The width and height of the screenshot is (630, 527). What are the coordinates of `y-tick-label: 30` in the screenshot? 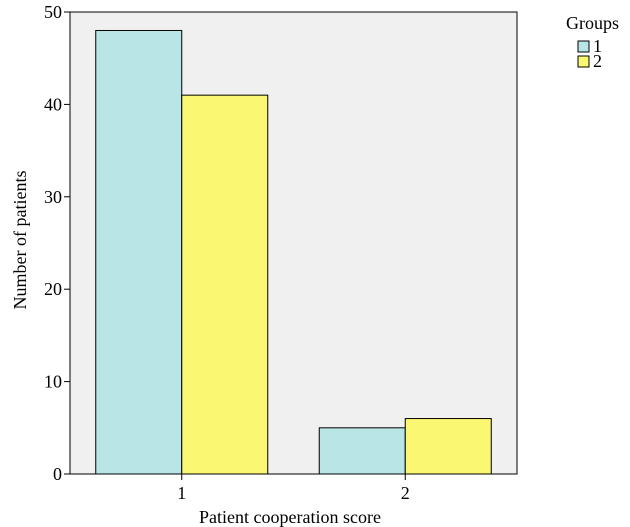 It's located at (53, 197).